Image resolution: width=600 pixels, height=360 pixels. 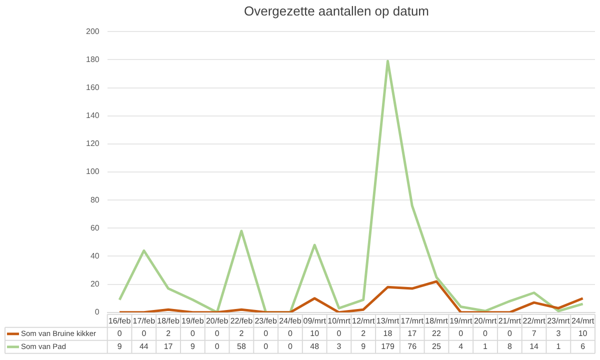 I want to click on y-tick-label: 80, so click(x=95, y=199).